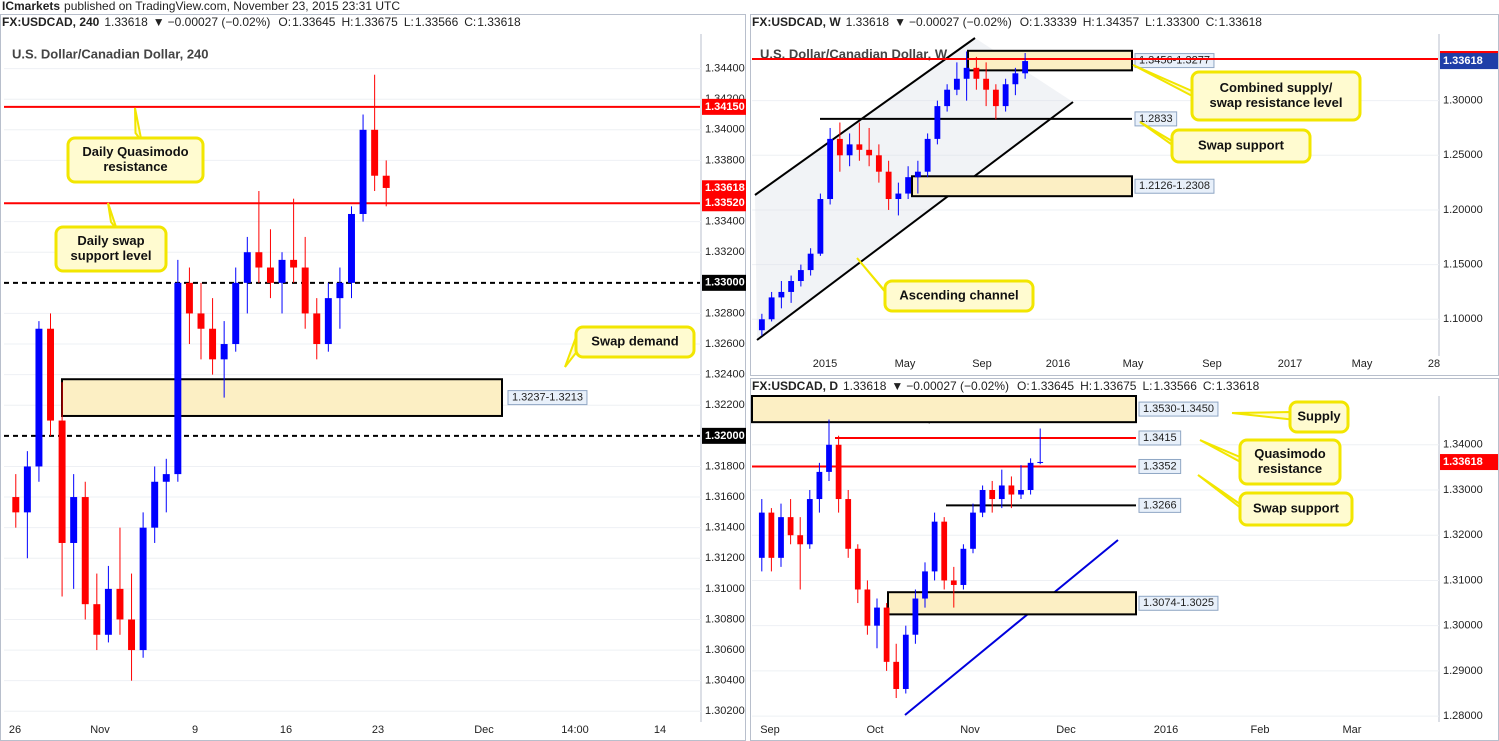 This screenshot has height=741, width=1499. What do you see at coordinates (1434, 364) in the screenshot?
I see `x-tick-label: 28` at bounding box center [1434, 364].